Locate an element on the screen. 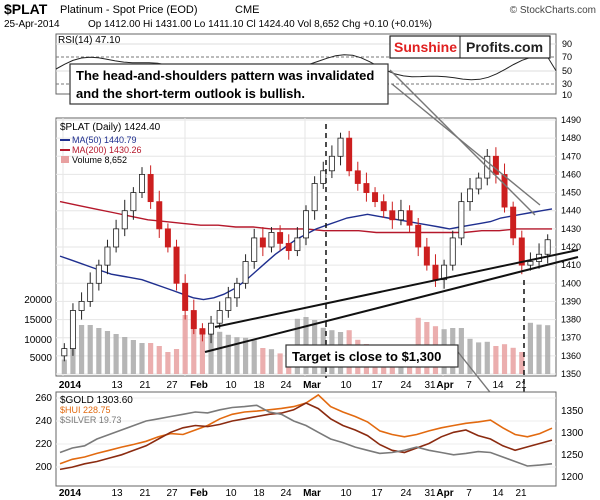 This screenshot has width=600, height=500. vol-tick-20000: 20000 is located at coordinates (38, 300).